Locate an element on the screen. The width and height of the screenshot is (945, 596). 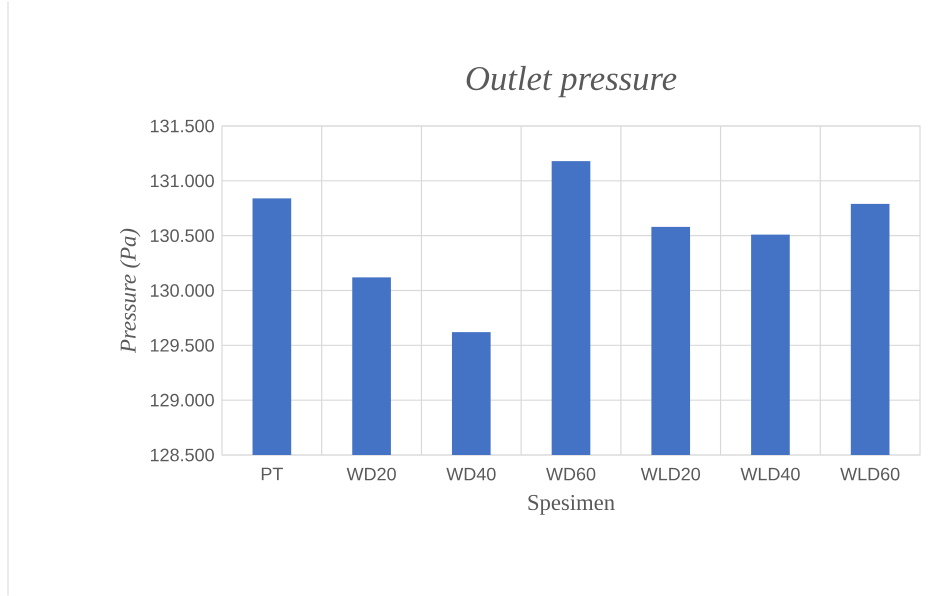
chart-title: Outlet pressure is located at coordinates (571, 82).